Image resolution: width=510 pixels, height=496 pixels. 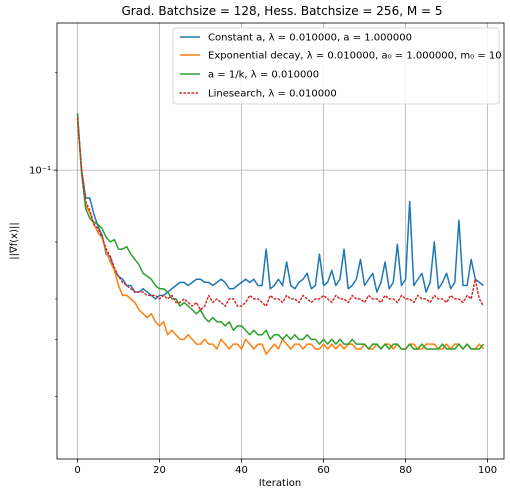 I want to click on x-tick-label: 60, so click(x=323, y=470).